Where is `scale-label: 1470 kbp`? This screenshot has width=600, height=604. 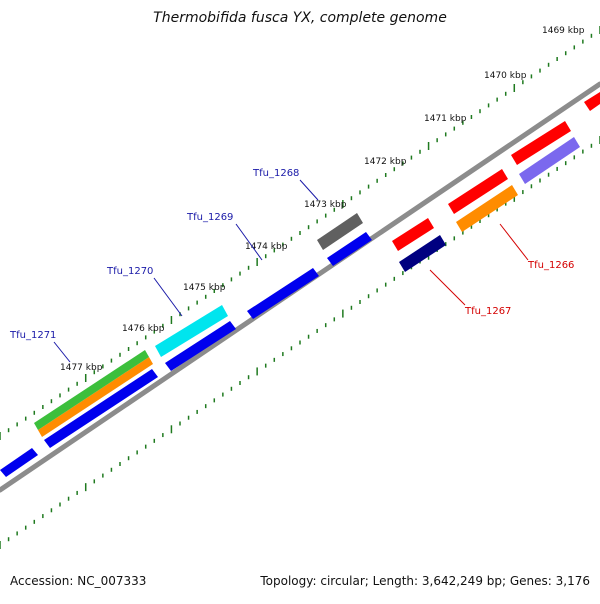
scale-label: 1470 kbp is located at coordinates (505, 76).